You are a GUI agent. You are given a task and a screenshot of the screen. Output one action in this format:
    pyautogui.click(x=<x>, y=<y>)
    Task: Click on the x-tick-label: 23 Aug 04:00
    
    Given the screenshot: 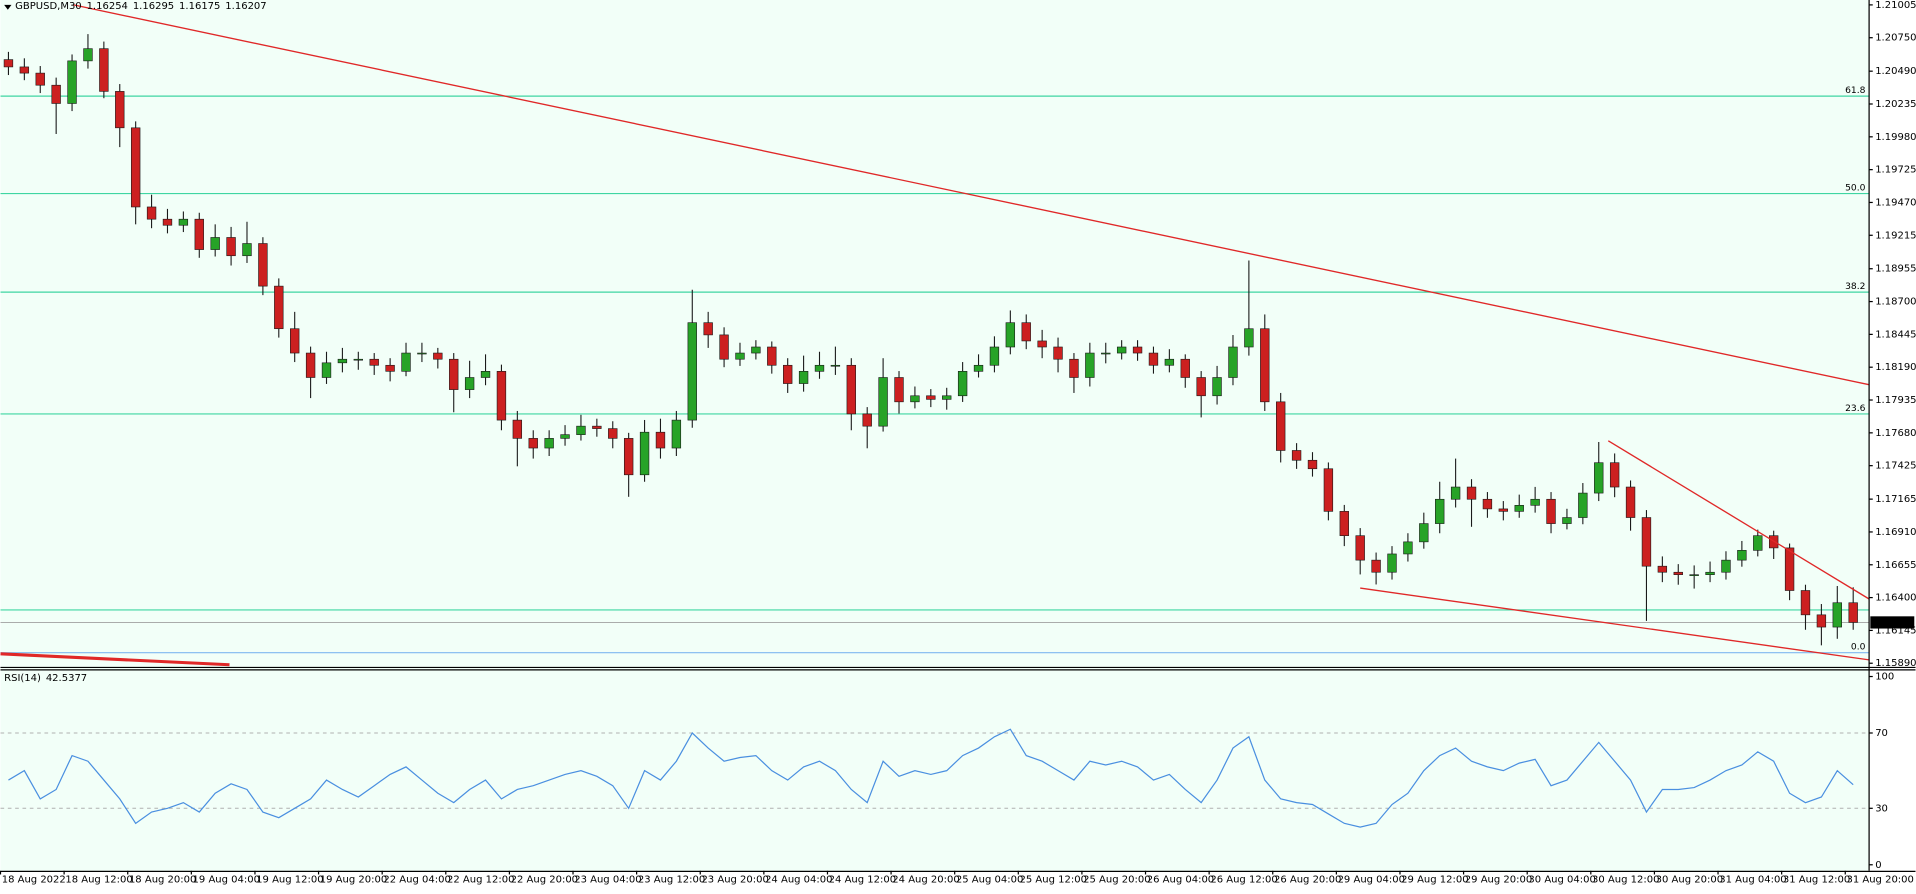 What is the action you would take?
    pyautogui.click(x=607, y=879)
    